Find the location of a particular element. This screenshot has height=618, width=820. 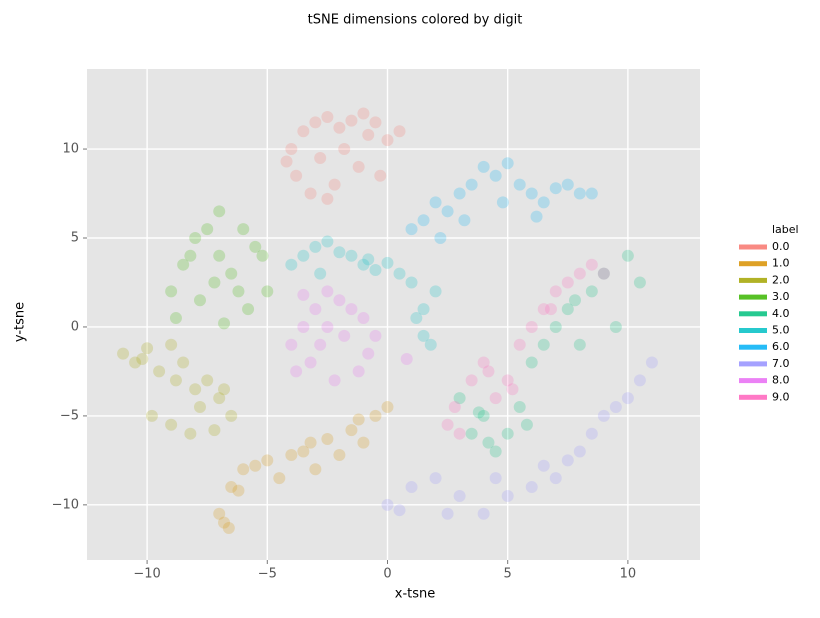

legend-label: 5.0 is located at coordinates (781, 330).